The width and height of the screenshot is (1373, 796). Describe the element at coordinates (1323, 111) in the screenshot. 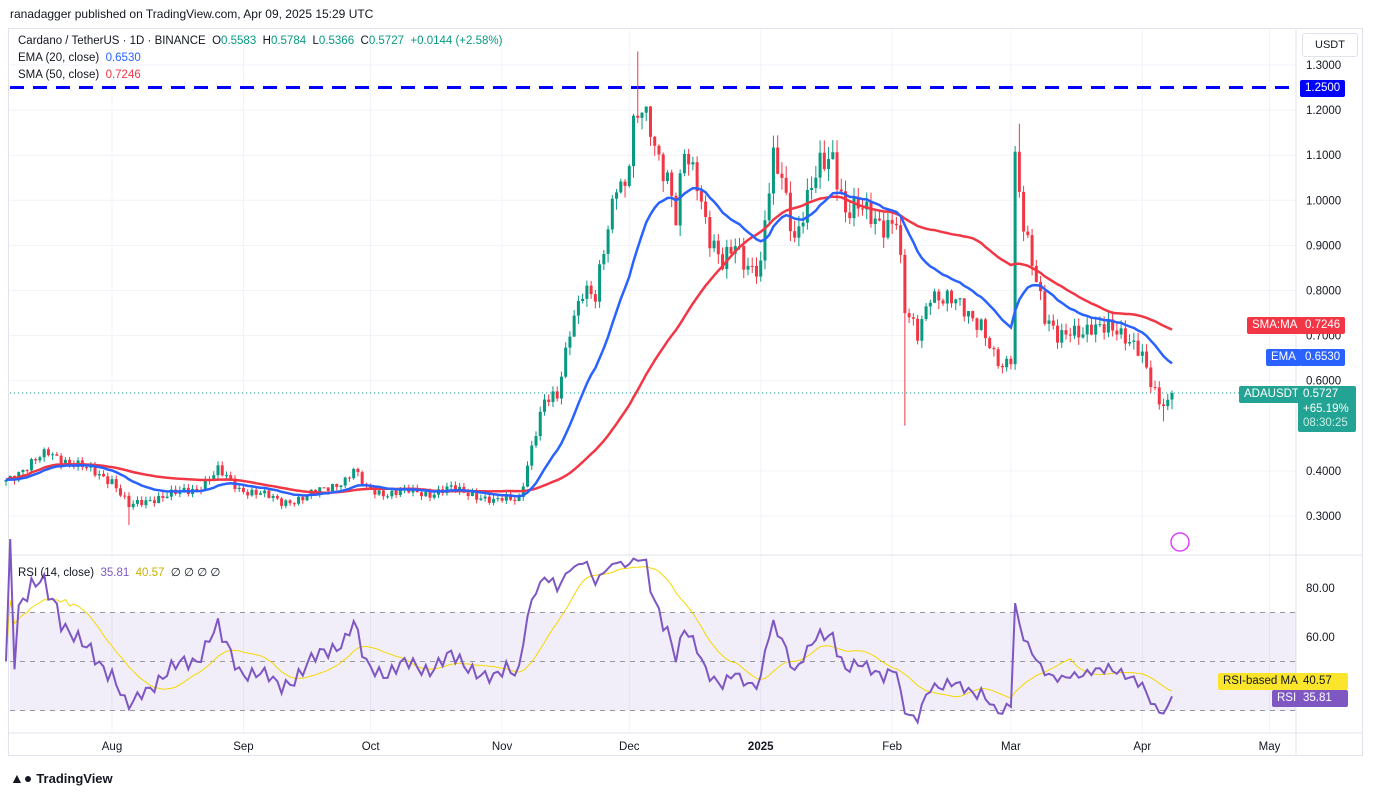

I see `price-axis-label: 1.2000` at that location.